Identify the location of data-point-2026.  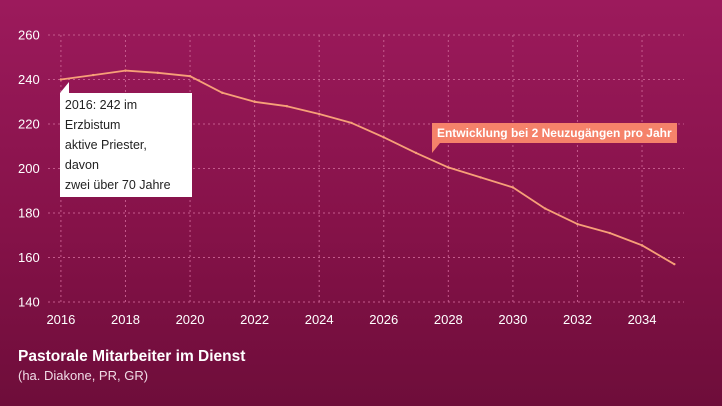
(383, 137).